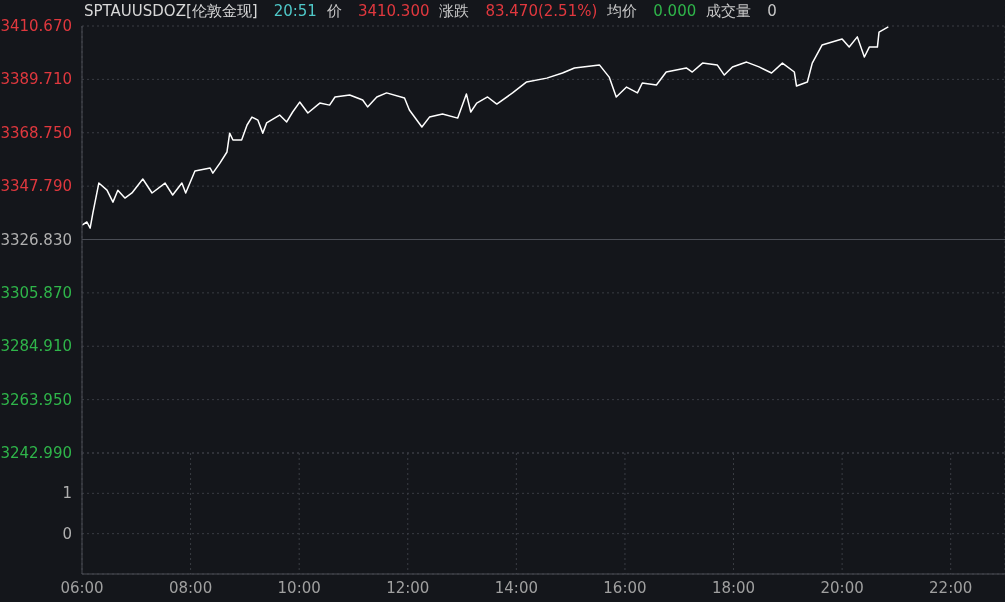 This screenshot has height=602, width=1005. I want to click on x-tick-label: 18:00, so click(733, 587).